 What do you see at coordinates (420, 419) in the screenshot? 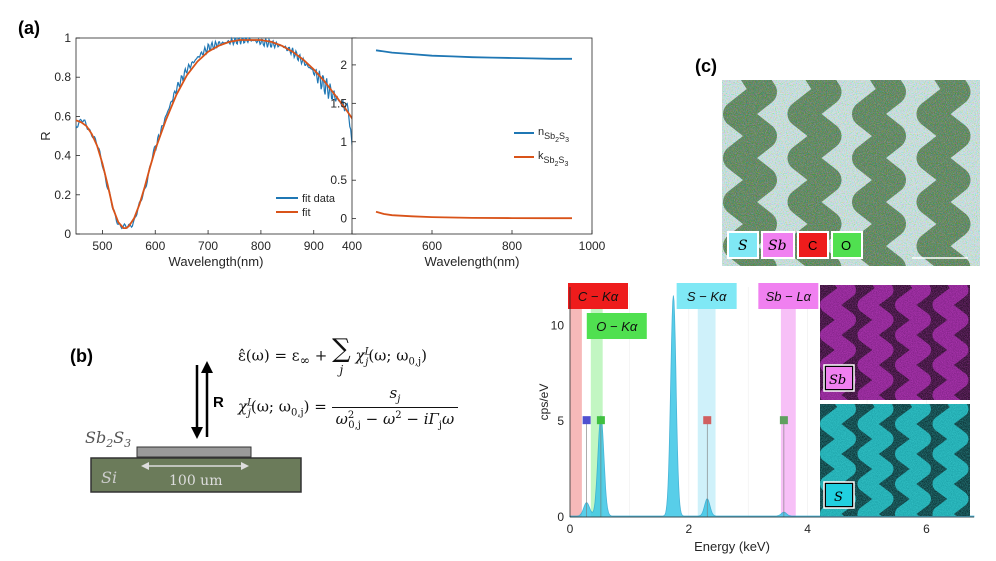
I see `den-c: − iΓ` at bounding box center [420, 419].